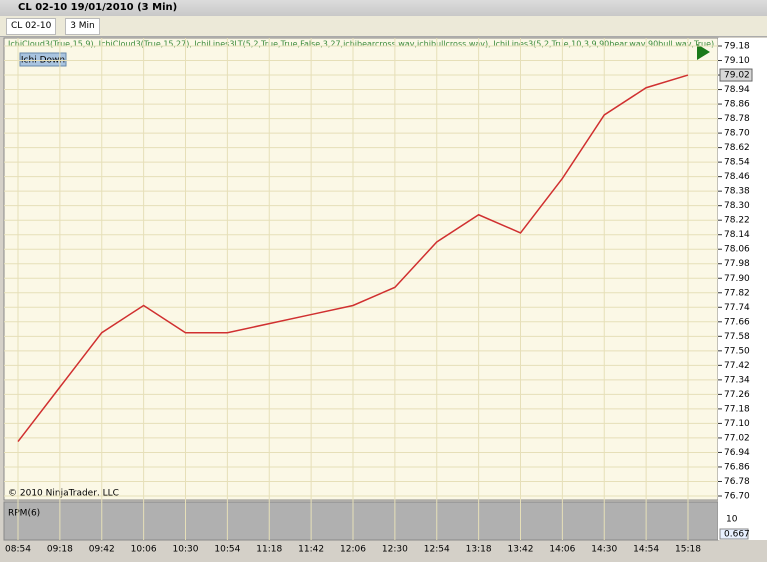 The height and width of the screenshot is (562, 767). What do you see at coordinates (737, 90) in the screenshot?
I see `price-tick-label: 78.94` at bounding box center [737, 90].